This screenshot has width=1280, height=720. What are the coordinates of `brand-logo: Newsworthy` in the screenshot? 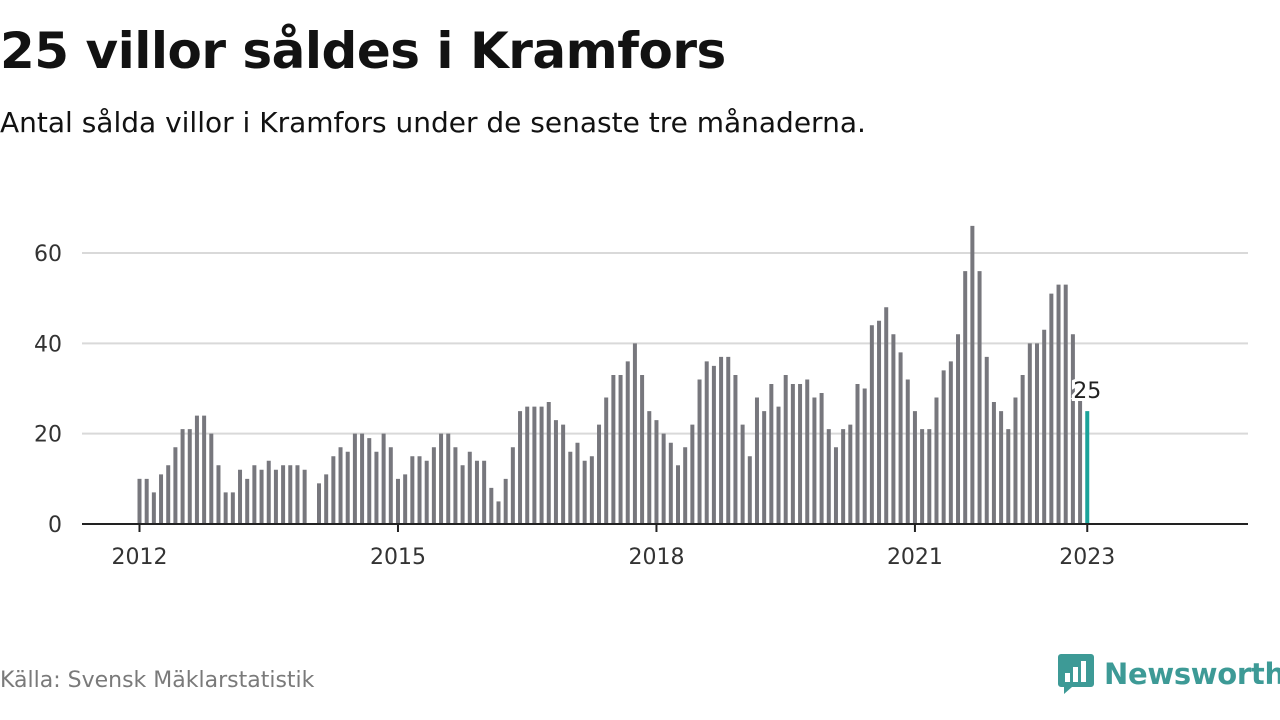 It's located at (1169, 674).